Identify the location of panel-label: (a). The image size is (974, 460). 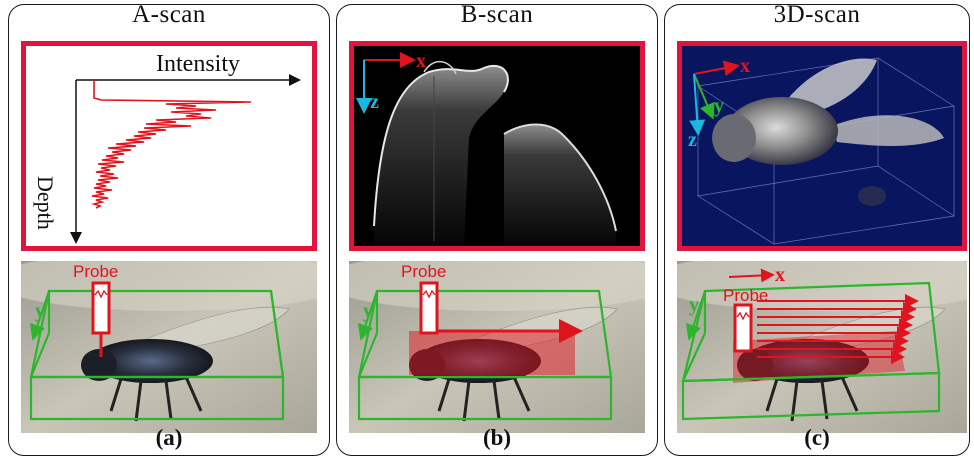
(169, 437).